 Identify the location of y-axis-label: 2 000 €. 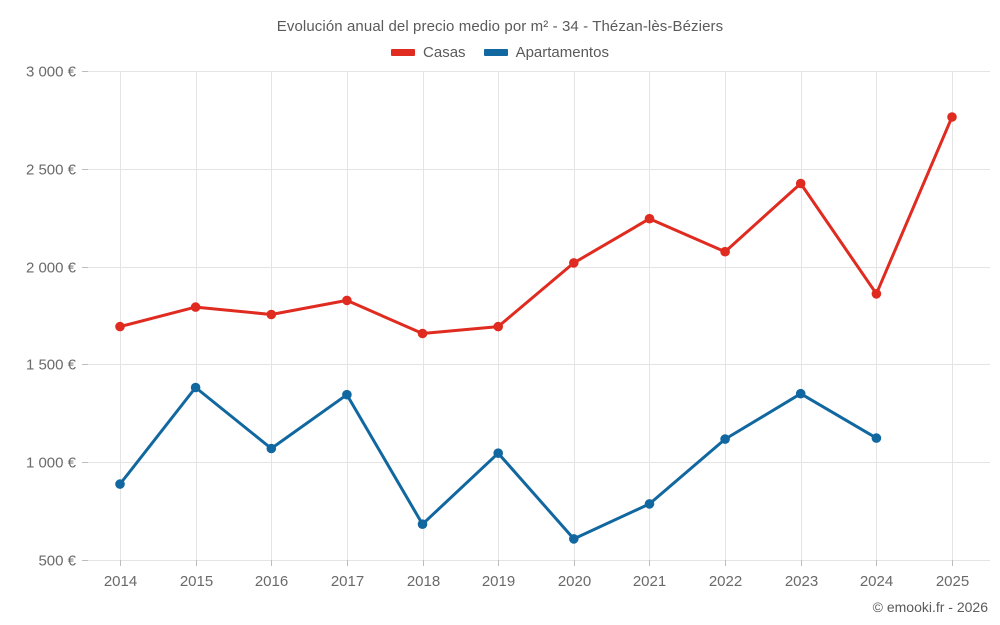
(51, 268).